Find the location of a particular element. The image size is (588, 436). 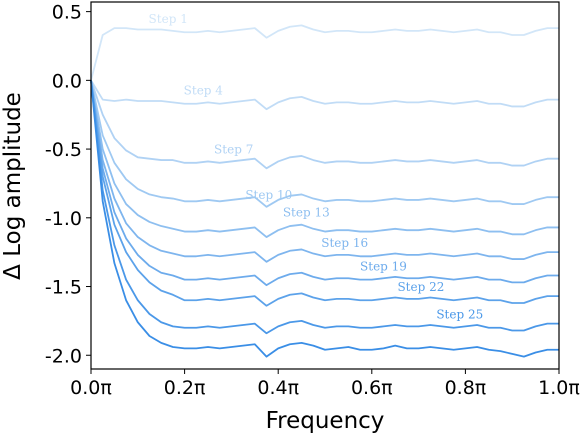

x-tick-label: 1.0π is located at coordinates (559, 388).